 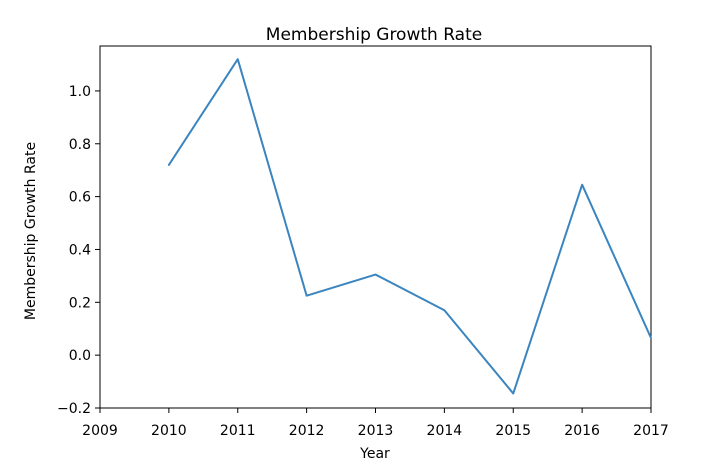 I want to click on y-tick-label: 0.8, so click(x=80, y=145).